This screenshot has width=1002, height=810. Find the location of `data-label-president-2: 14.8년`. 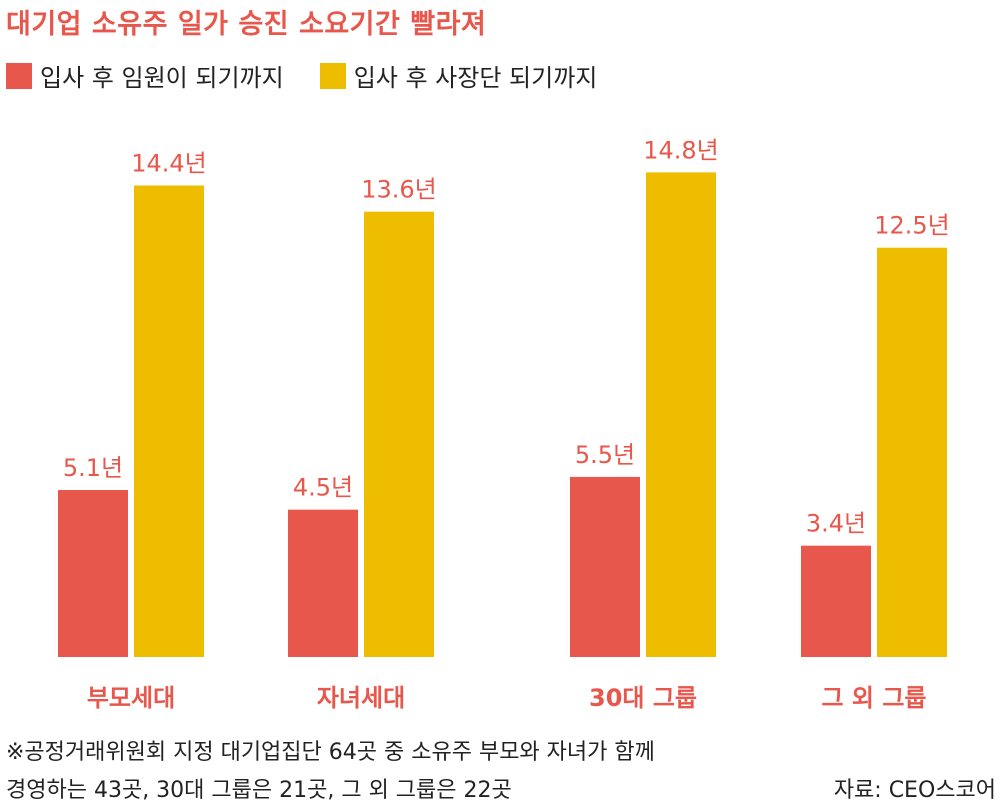

data-label-president-2: 14.8년 is located at coordinates (681, 150).